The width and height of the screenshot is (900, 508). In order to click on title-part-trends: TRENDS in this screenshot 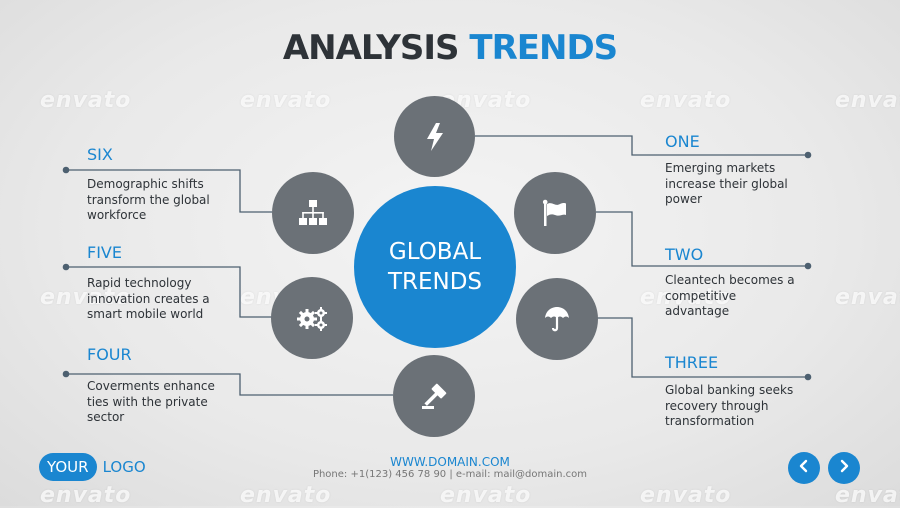, I will do `click(543, 48)`.